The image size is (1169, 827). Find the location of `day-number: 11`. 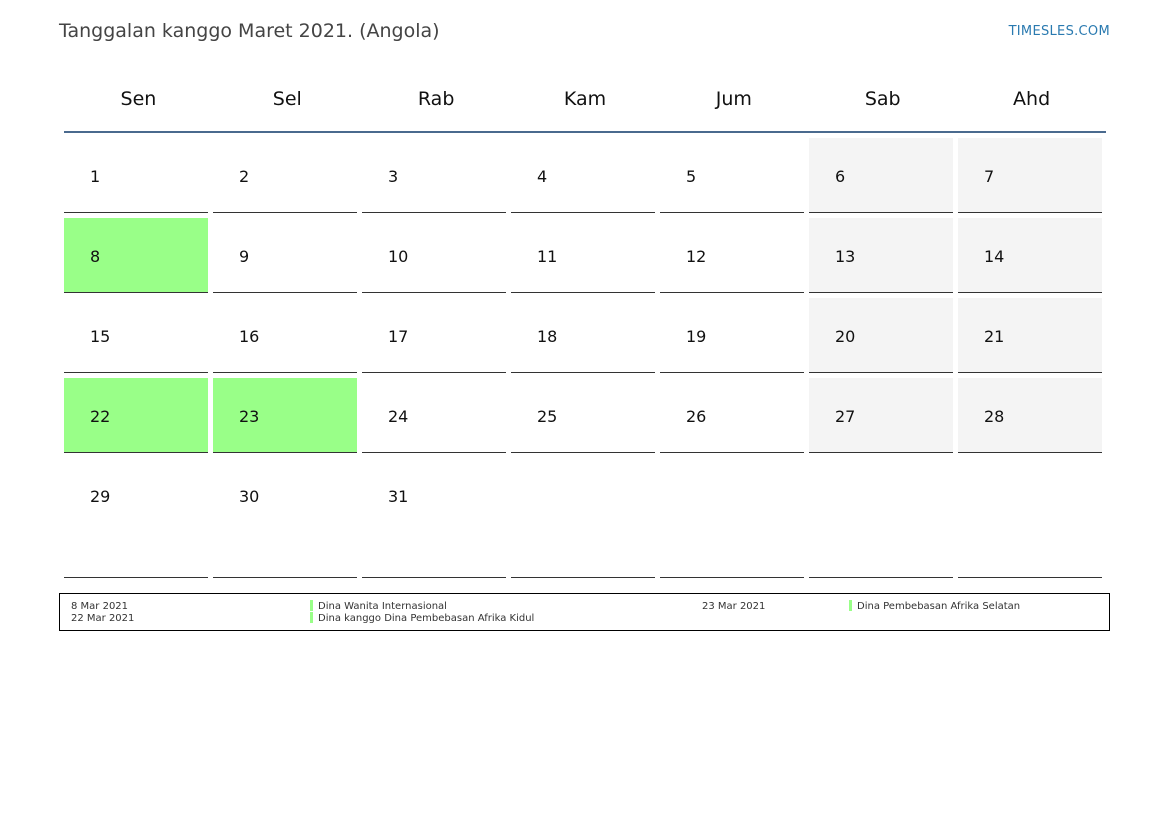

day-number: 11 is located at coordinates (547, 256).